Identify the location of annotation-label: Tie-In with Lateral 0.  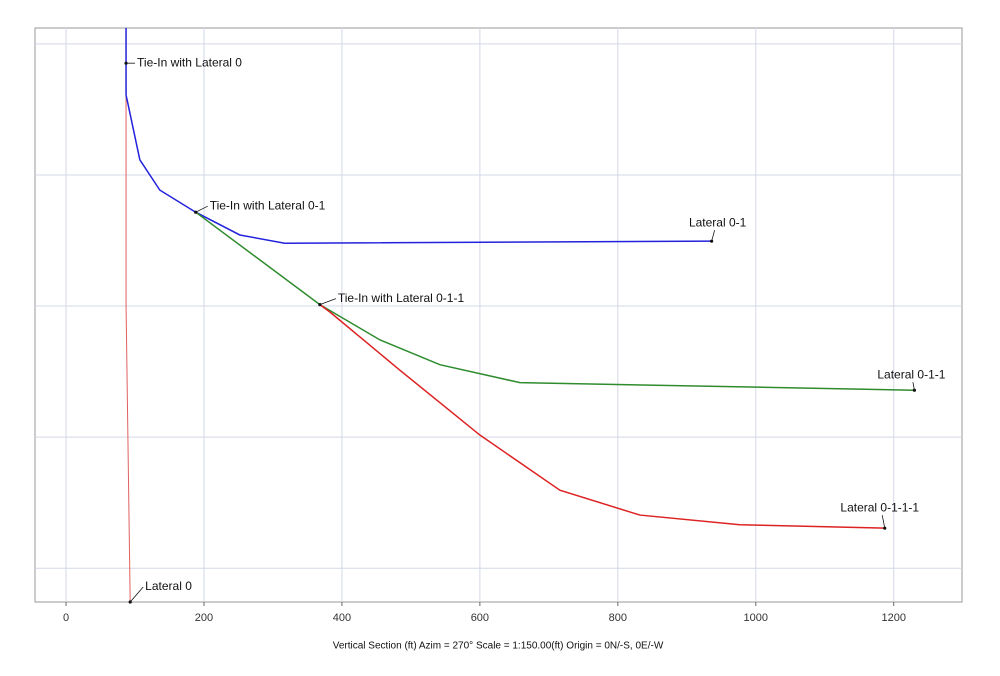
(189, 62).